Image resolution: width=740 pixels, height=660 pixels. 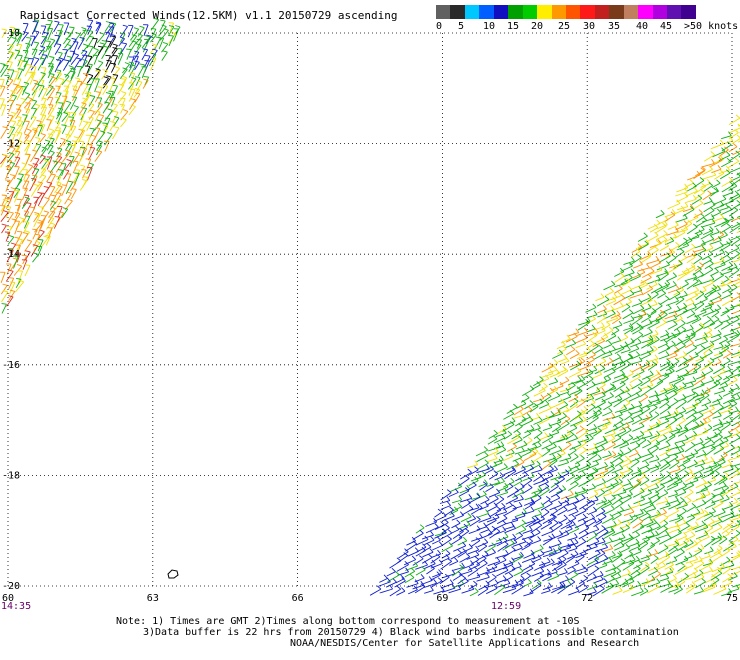 I want to click on x-tick-label: 72, so click(x=587, y=598).